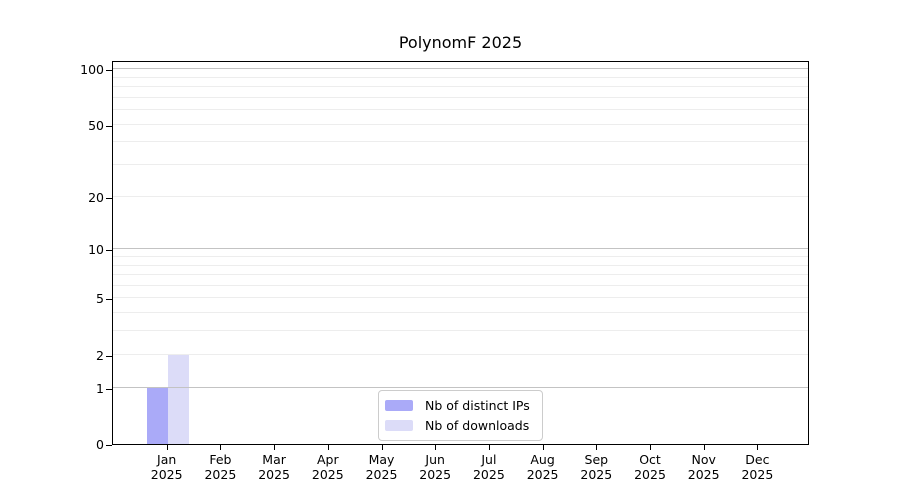 The image size is (900, 500). What do you see at coordinates (178, 399) in the screenshot?
I see `bar-nb-of-downloads-jan` at bounding box center [178, 399].